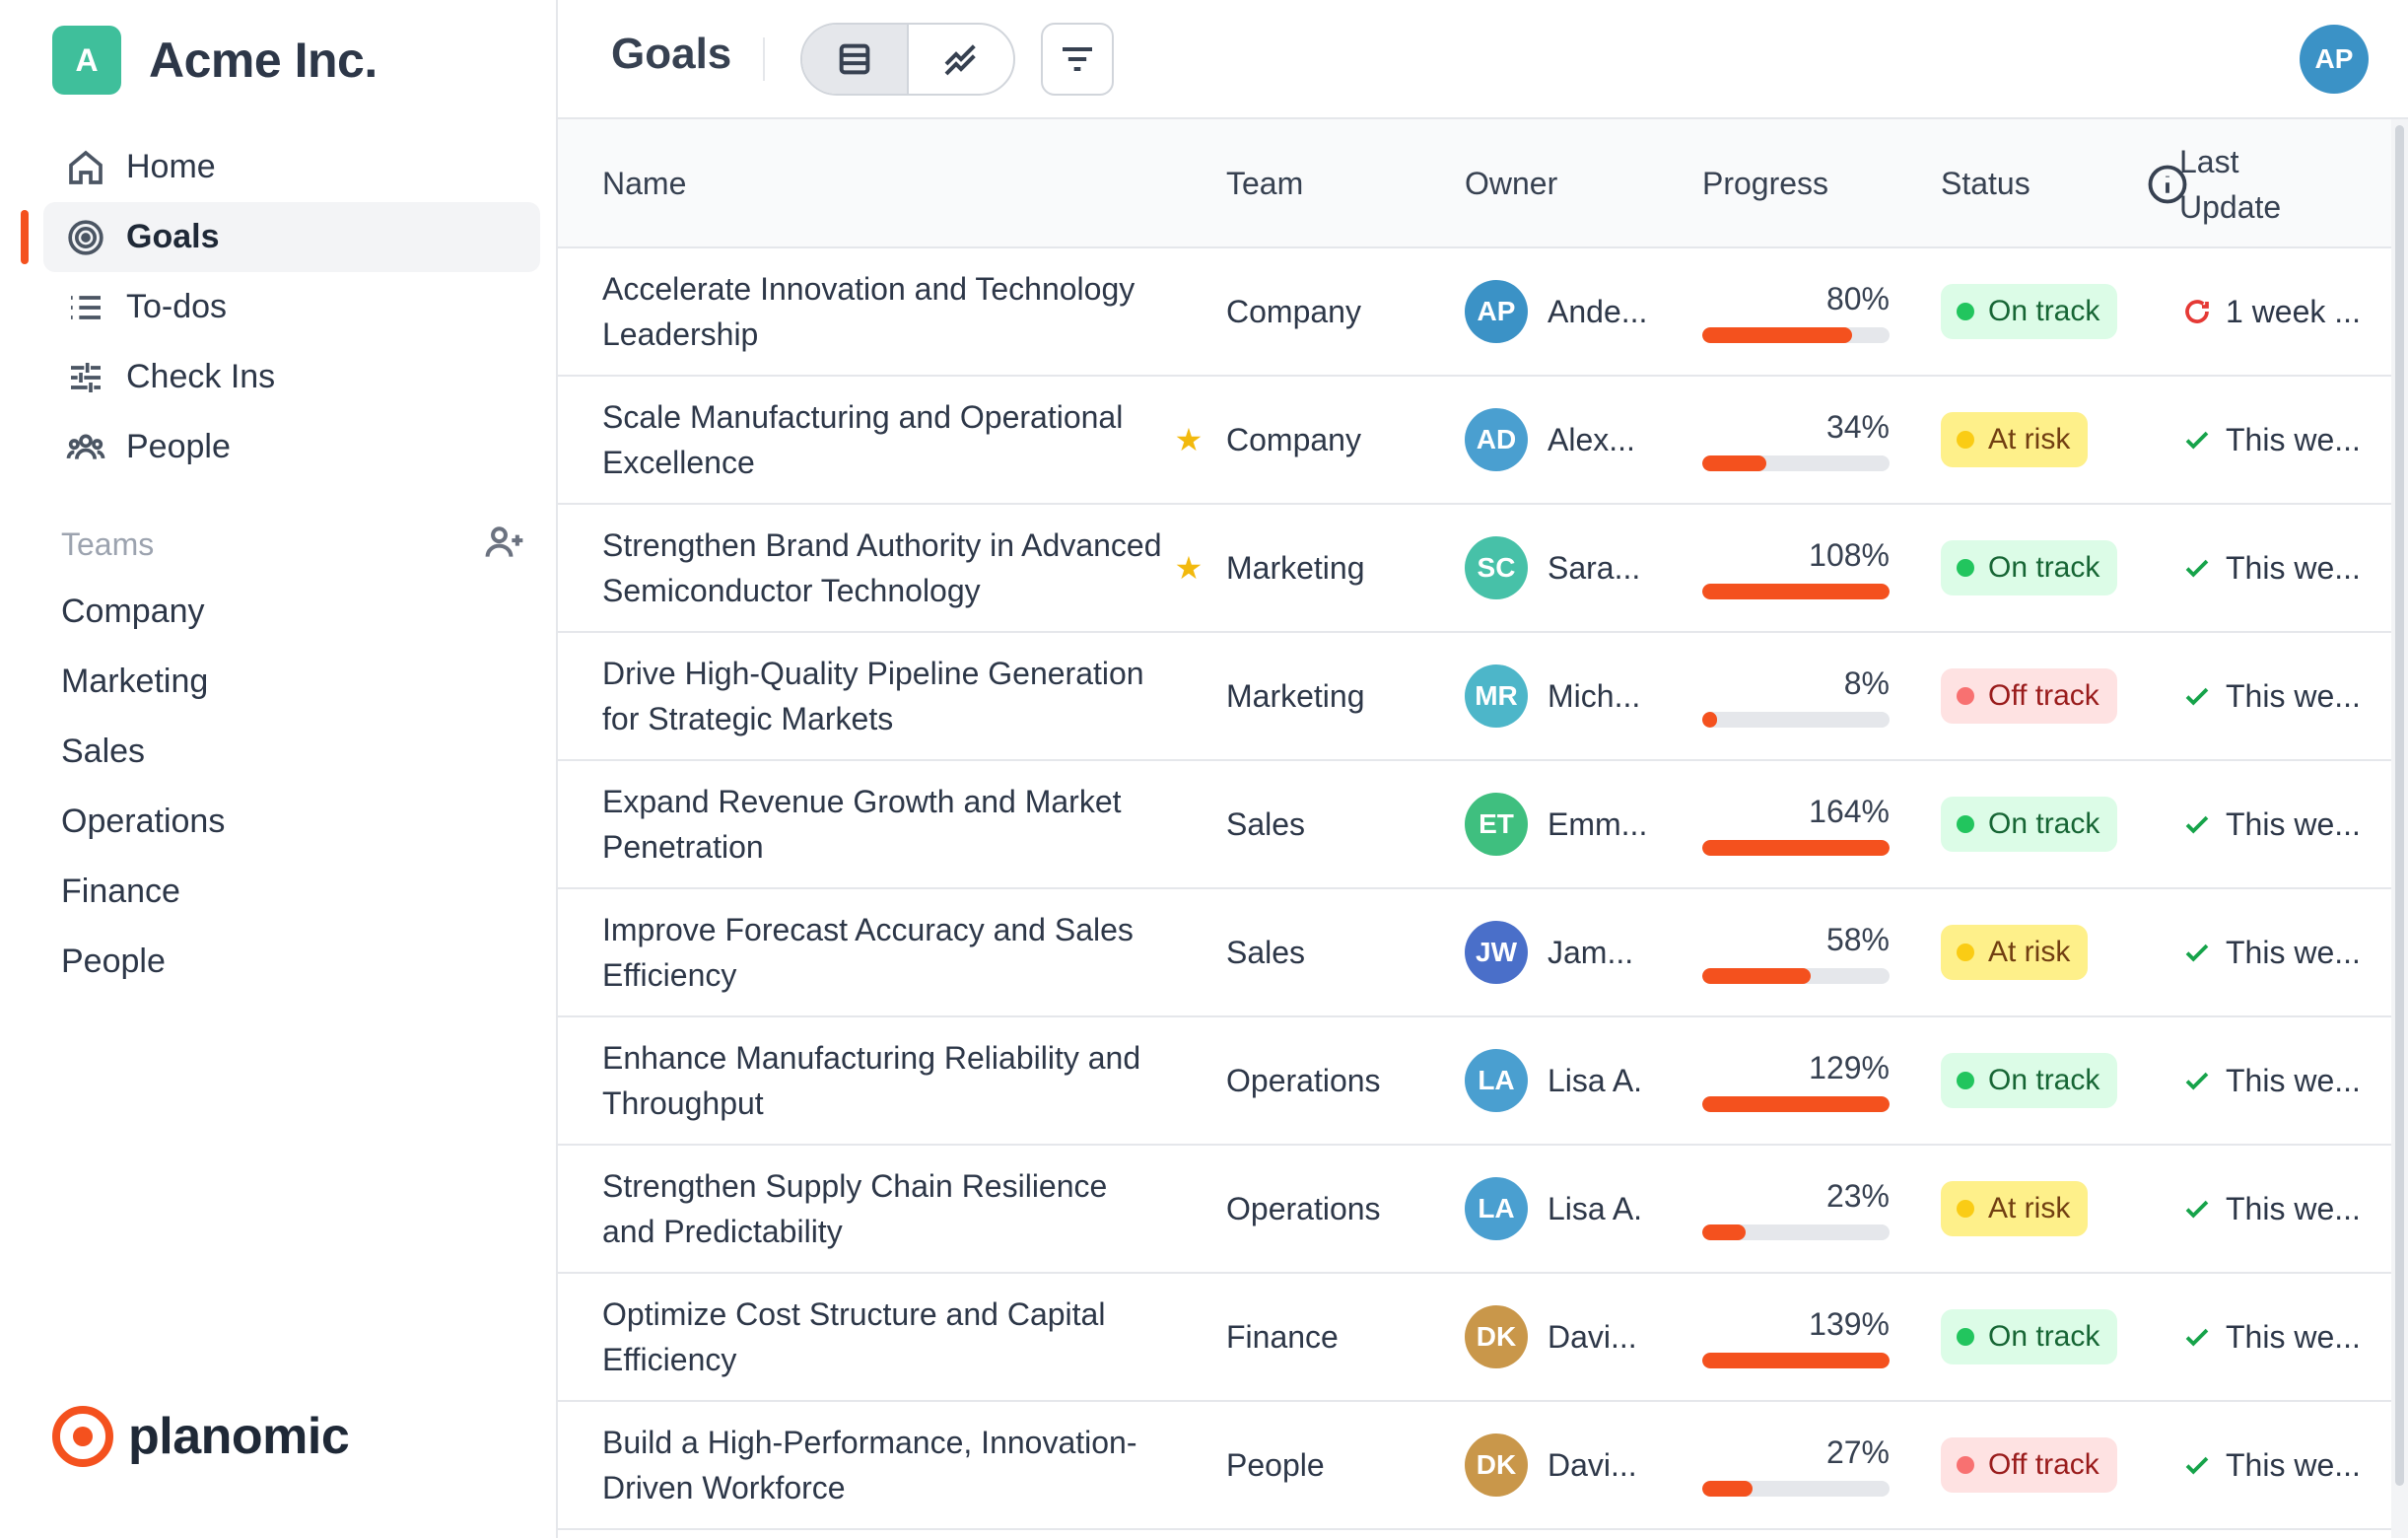 This screenshot has width=2408, height=1538. What do you see at coordinates (291, 167) in the screenshot?
I see `nav-item-home: Home` at bounding box center [291, 167].